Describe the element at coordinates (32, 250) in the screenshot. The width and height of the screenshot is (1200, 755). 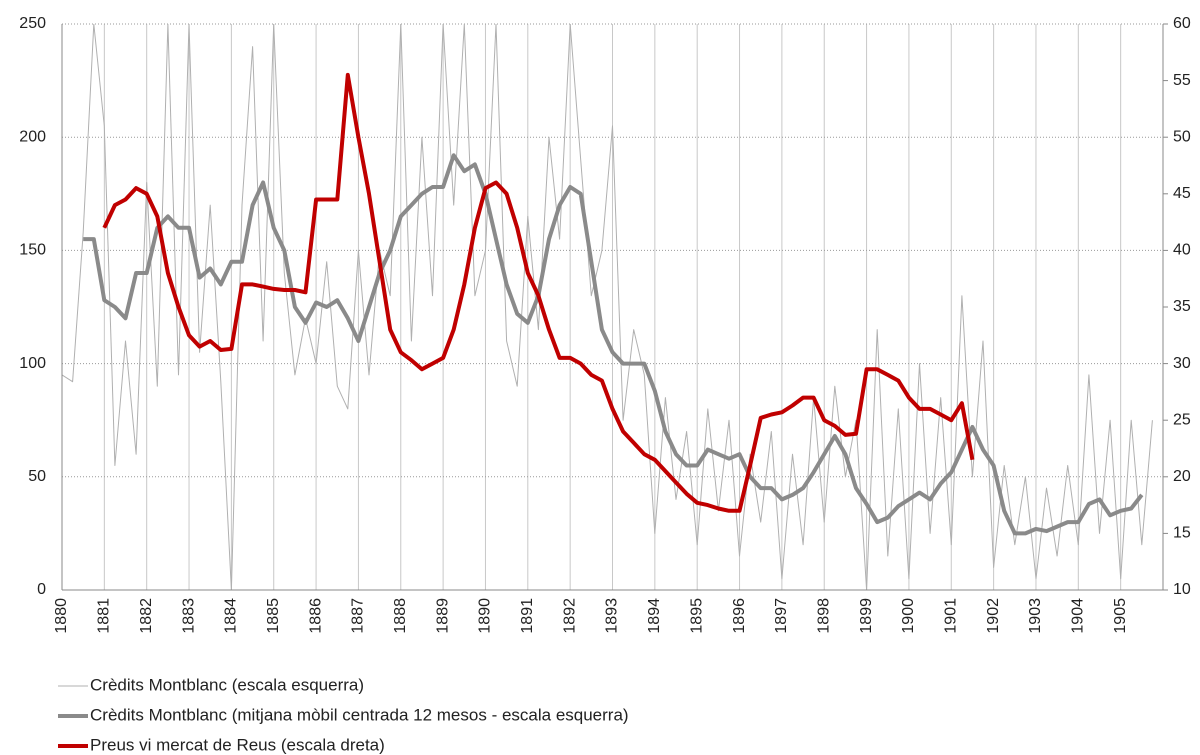
I see `y-tick-label: 150` at that location.